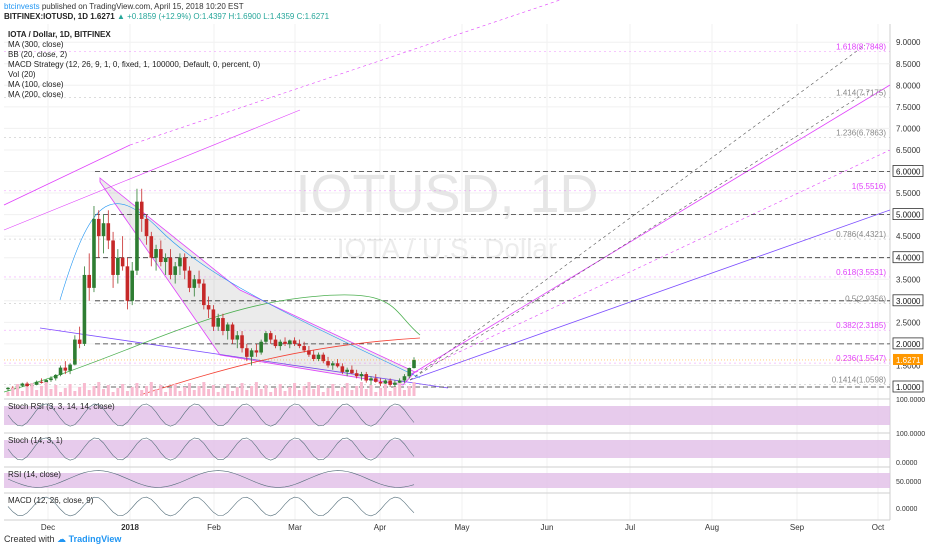 This screenshot has height=550, width=932. I want to click on fib-level-label: 1(5.5516), so click(869, 186).